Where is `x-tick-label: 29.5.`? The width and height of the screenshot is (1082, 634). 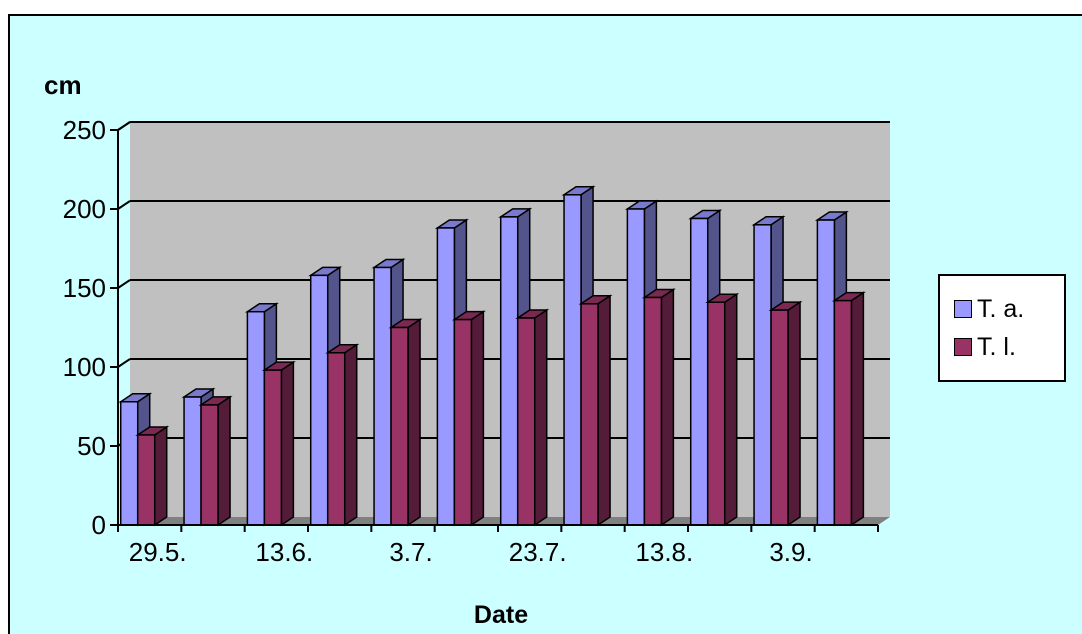 x-tick-label: 29.5. is located at coordinates (158, 552).